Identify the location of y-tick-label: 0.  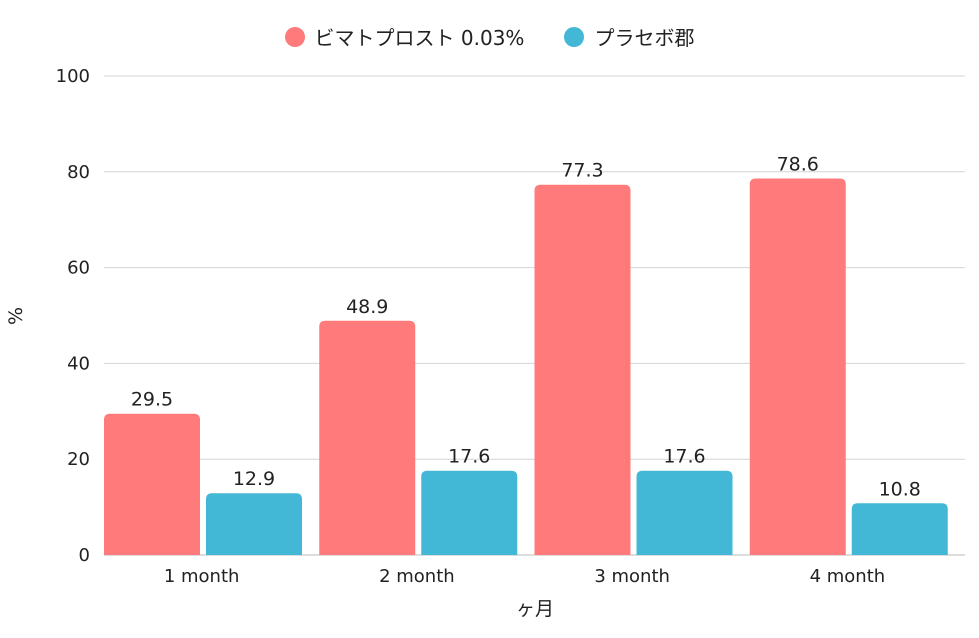
(84, 555).